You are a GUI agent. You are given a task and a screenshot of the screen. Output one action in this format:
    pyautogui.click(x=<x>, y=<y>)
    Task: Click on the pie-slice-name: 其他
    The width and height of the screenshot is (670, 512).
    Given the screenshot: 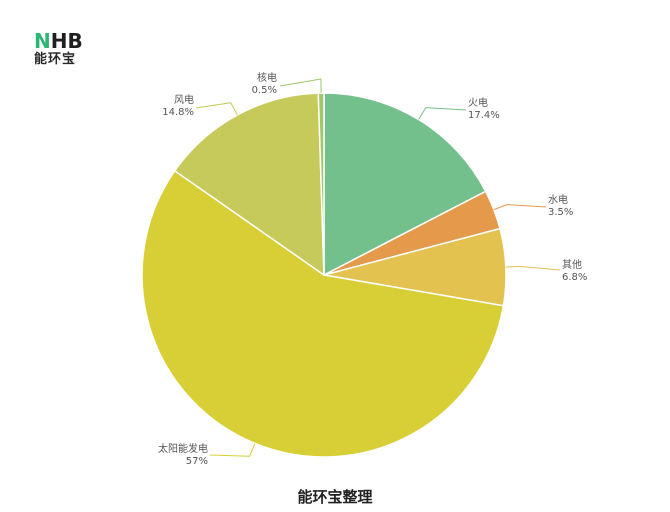 What is the action you would take?
    pyautogui.click(x=572, y=264)
    